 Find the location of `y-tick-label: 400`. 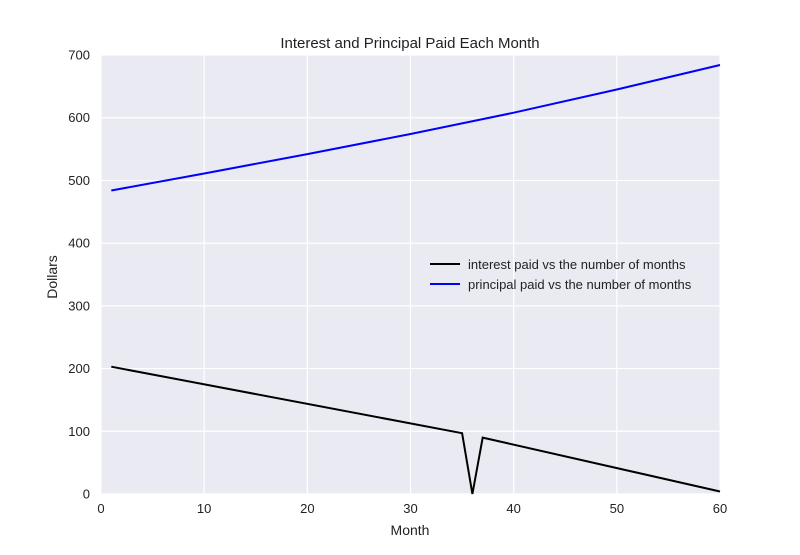

y-tick-label: 400 is located at coordinates (79, 243).